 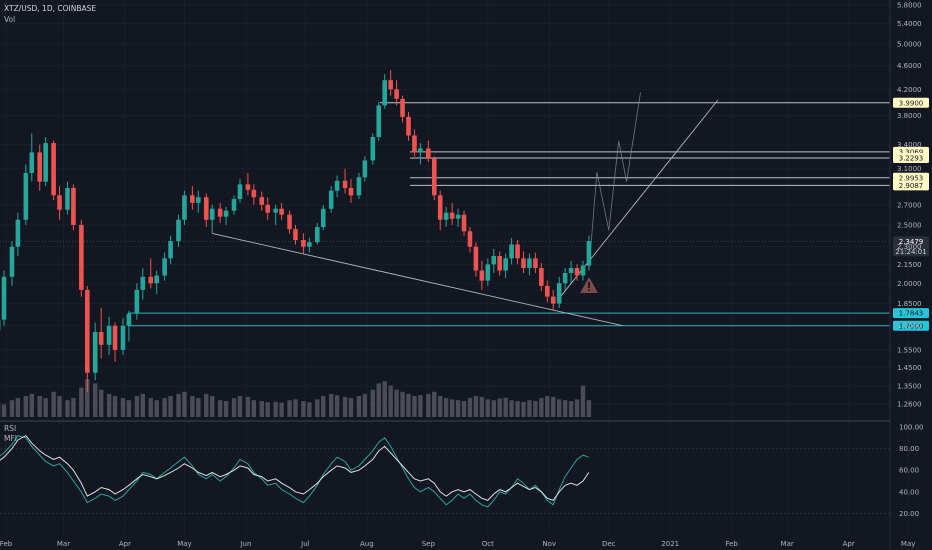 What do you see at coordinates (909, 350) in the screenshot?
I see `price-tick-label: 1.5500` at bounding box center [909, 350].